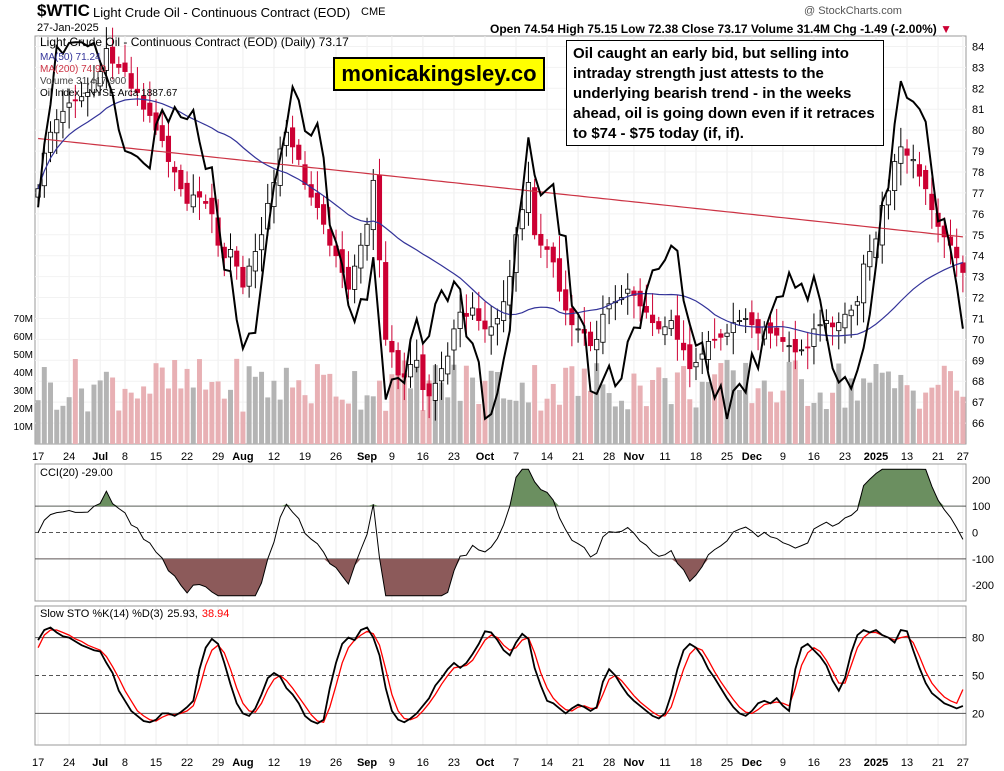  Describe the element at coordinates (73, 69) in the screenshot. I see `legend-ma200: MA(200) 74.90` at that location.